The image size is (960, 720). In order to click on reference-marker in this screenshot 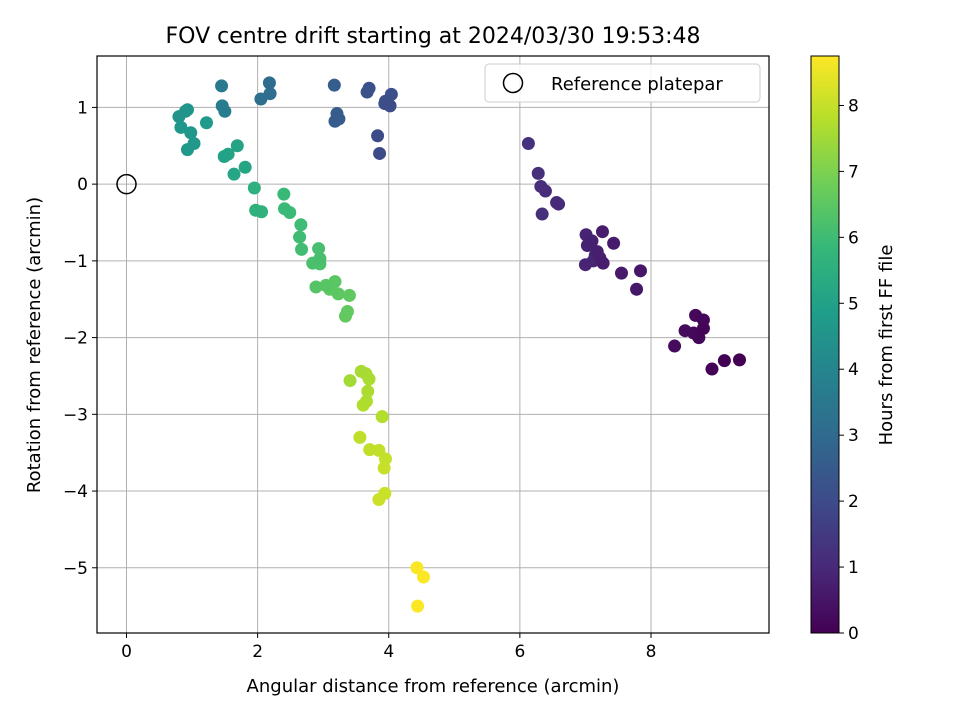, I will do `click(126, 184)`.